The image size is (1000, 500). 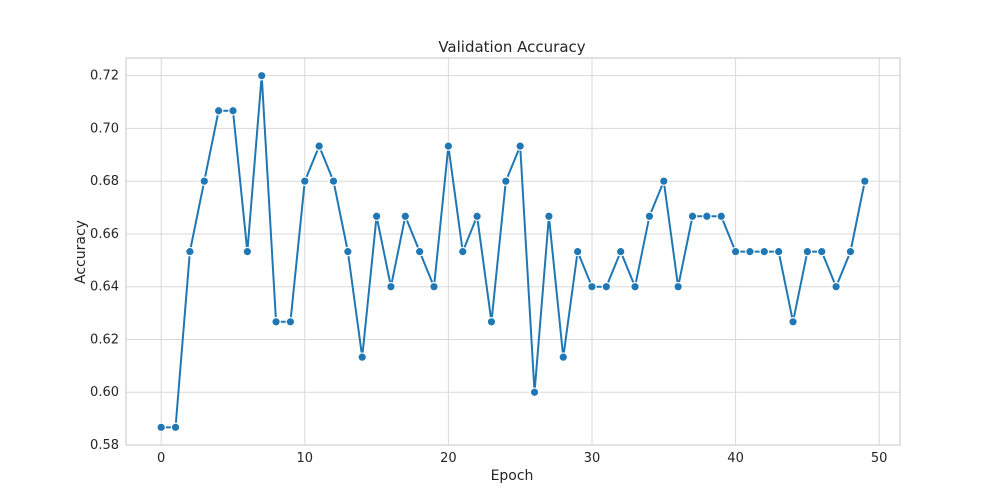 What do you see at coordinates (104, 287) in the screenshot?
I see `y-tick-label: 0.64` at bounding box center [104, 287].